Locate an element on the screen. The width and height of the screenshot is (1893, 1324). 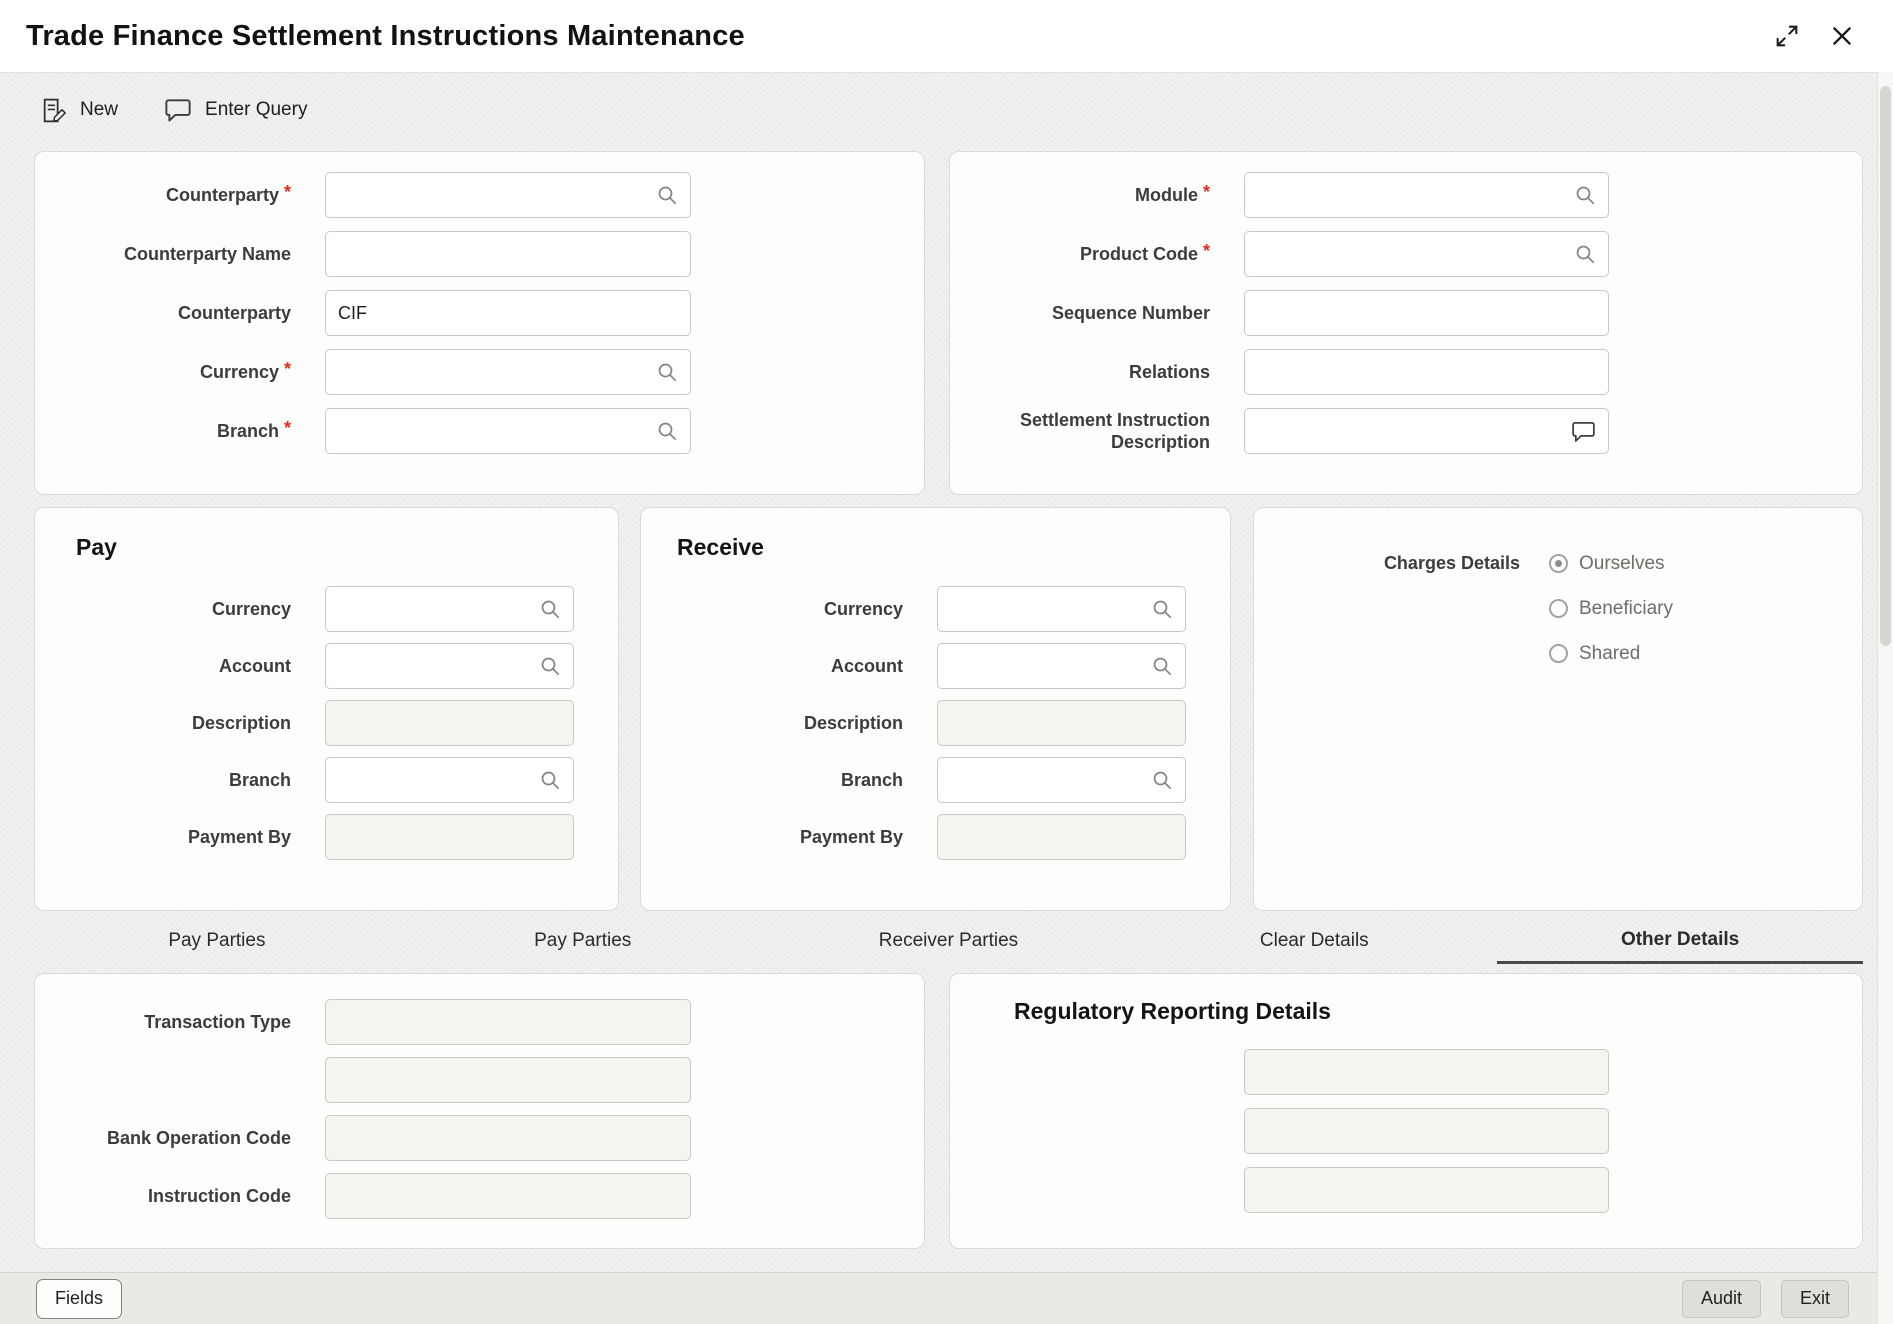
charges-option-beneficiary: Beneficiary is located at coordinates (1611, 608).